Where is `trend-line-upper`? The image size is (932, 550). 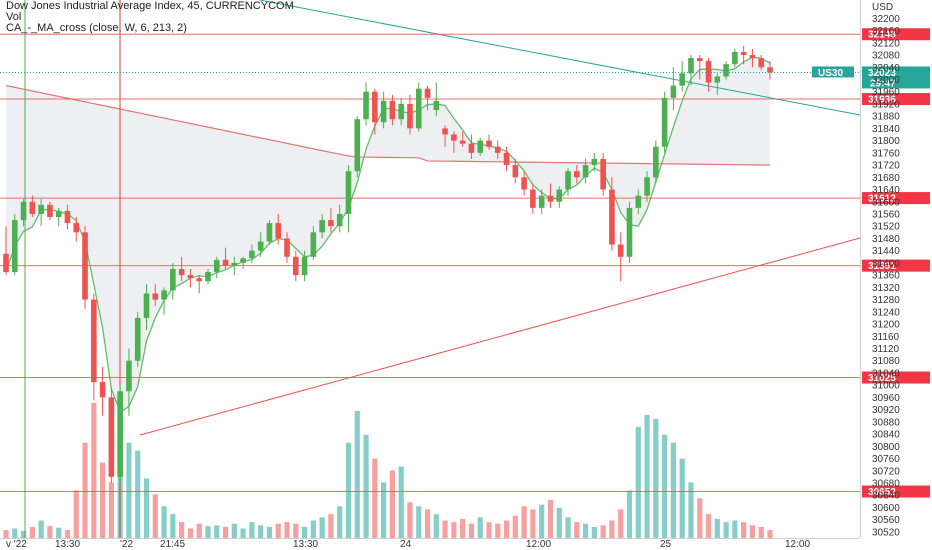
trend-line-upper is located at coordinates (560, 58).